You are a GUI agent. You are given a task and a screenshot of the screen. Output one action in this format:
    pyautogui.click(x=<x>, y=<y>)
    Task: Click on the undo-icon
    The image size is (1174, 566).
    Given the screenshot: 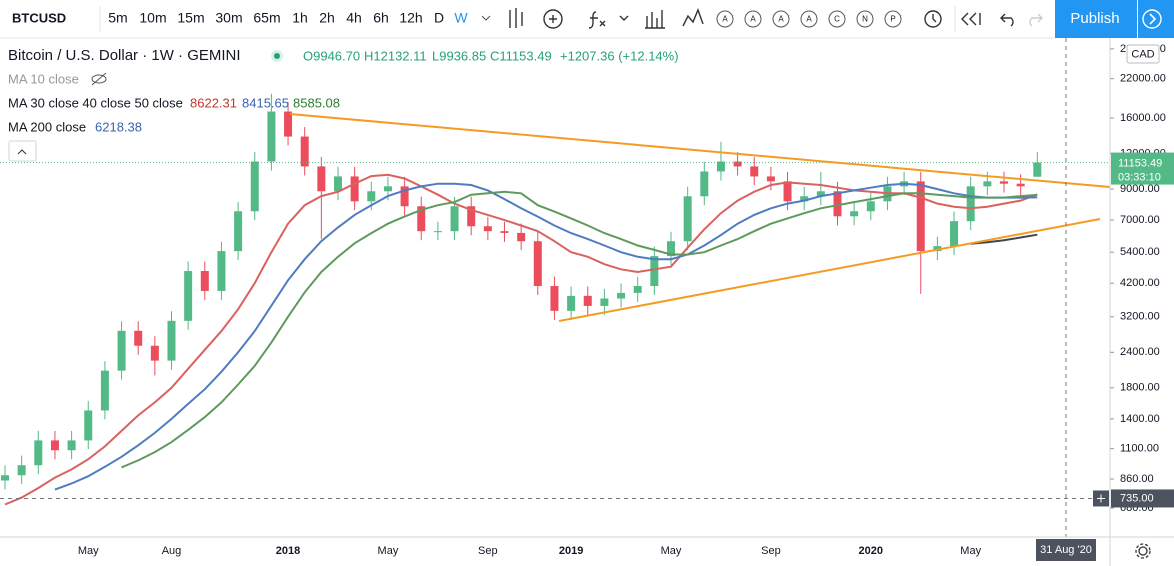 What is the action you would take?
    pyautogui.click(x=1007, y=20)
    